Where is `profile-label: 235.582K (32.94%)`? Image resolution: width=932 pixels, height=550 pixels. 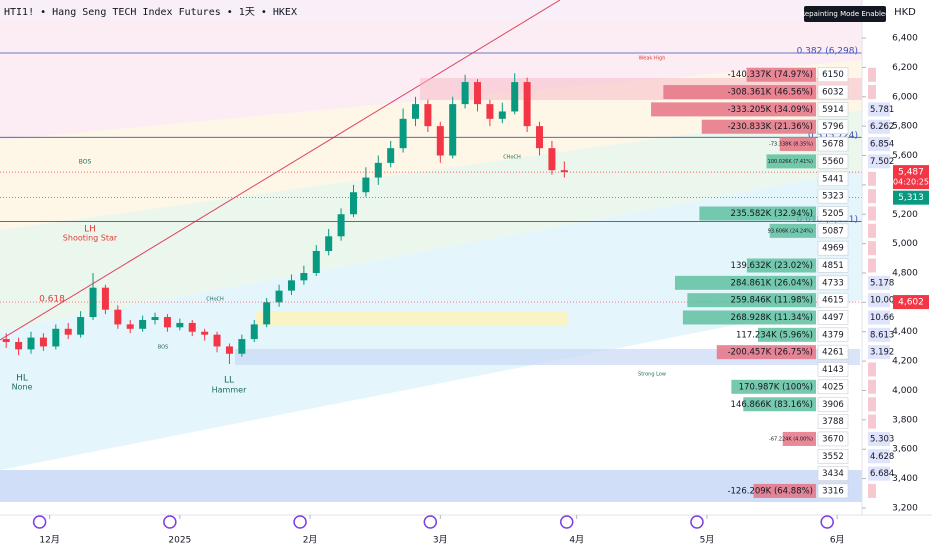 profile-label: 235.582K (32.94%) is located at coordinates (772, 214).